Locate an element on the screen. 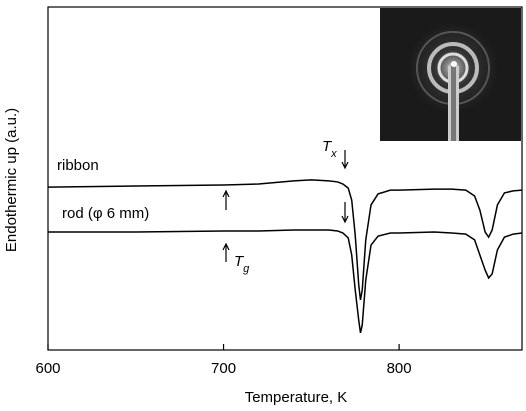 The image size is (526, 411). annotation: Tg is located at coordinates (242, 264).